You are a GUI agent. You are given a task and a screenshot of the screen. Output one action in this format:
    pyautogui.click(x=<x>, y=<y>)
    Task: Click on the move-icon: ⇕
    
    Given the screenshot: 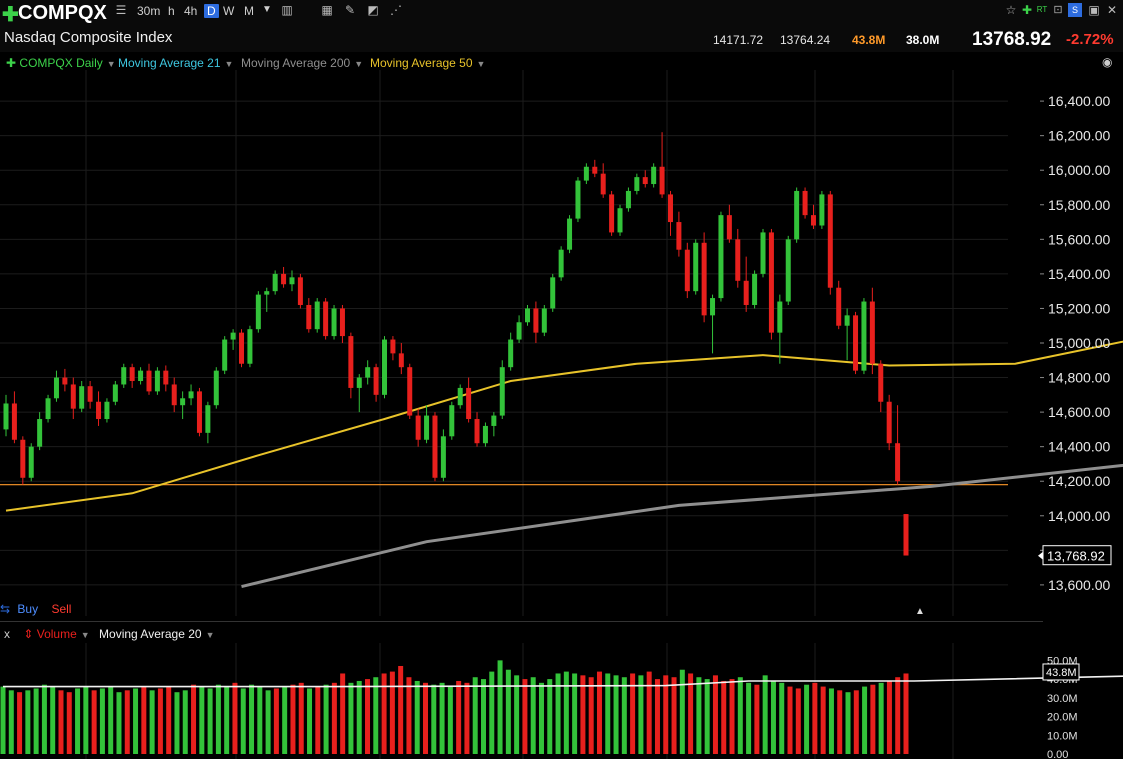 What is the action you would take?
    pyautogui.click(x=28, y=634)
    